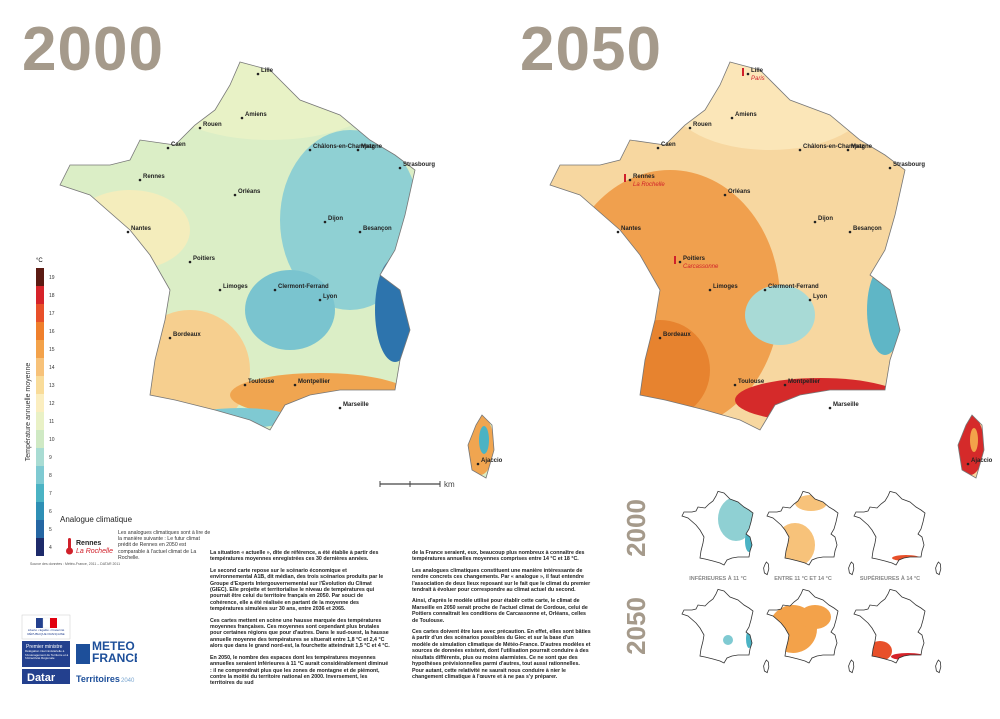 The image size is (1000, 719). What do you see at coordinates (419, 165) in the screenshot?
I see `city-label: Strasbourg` at bounding box center [419, 165].